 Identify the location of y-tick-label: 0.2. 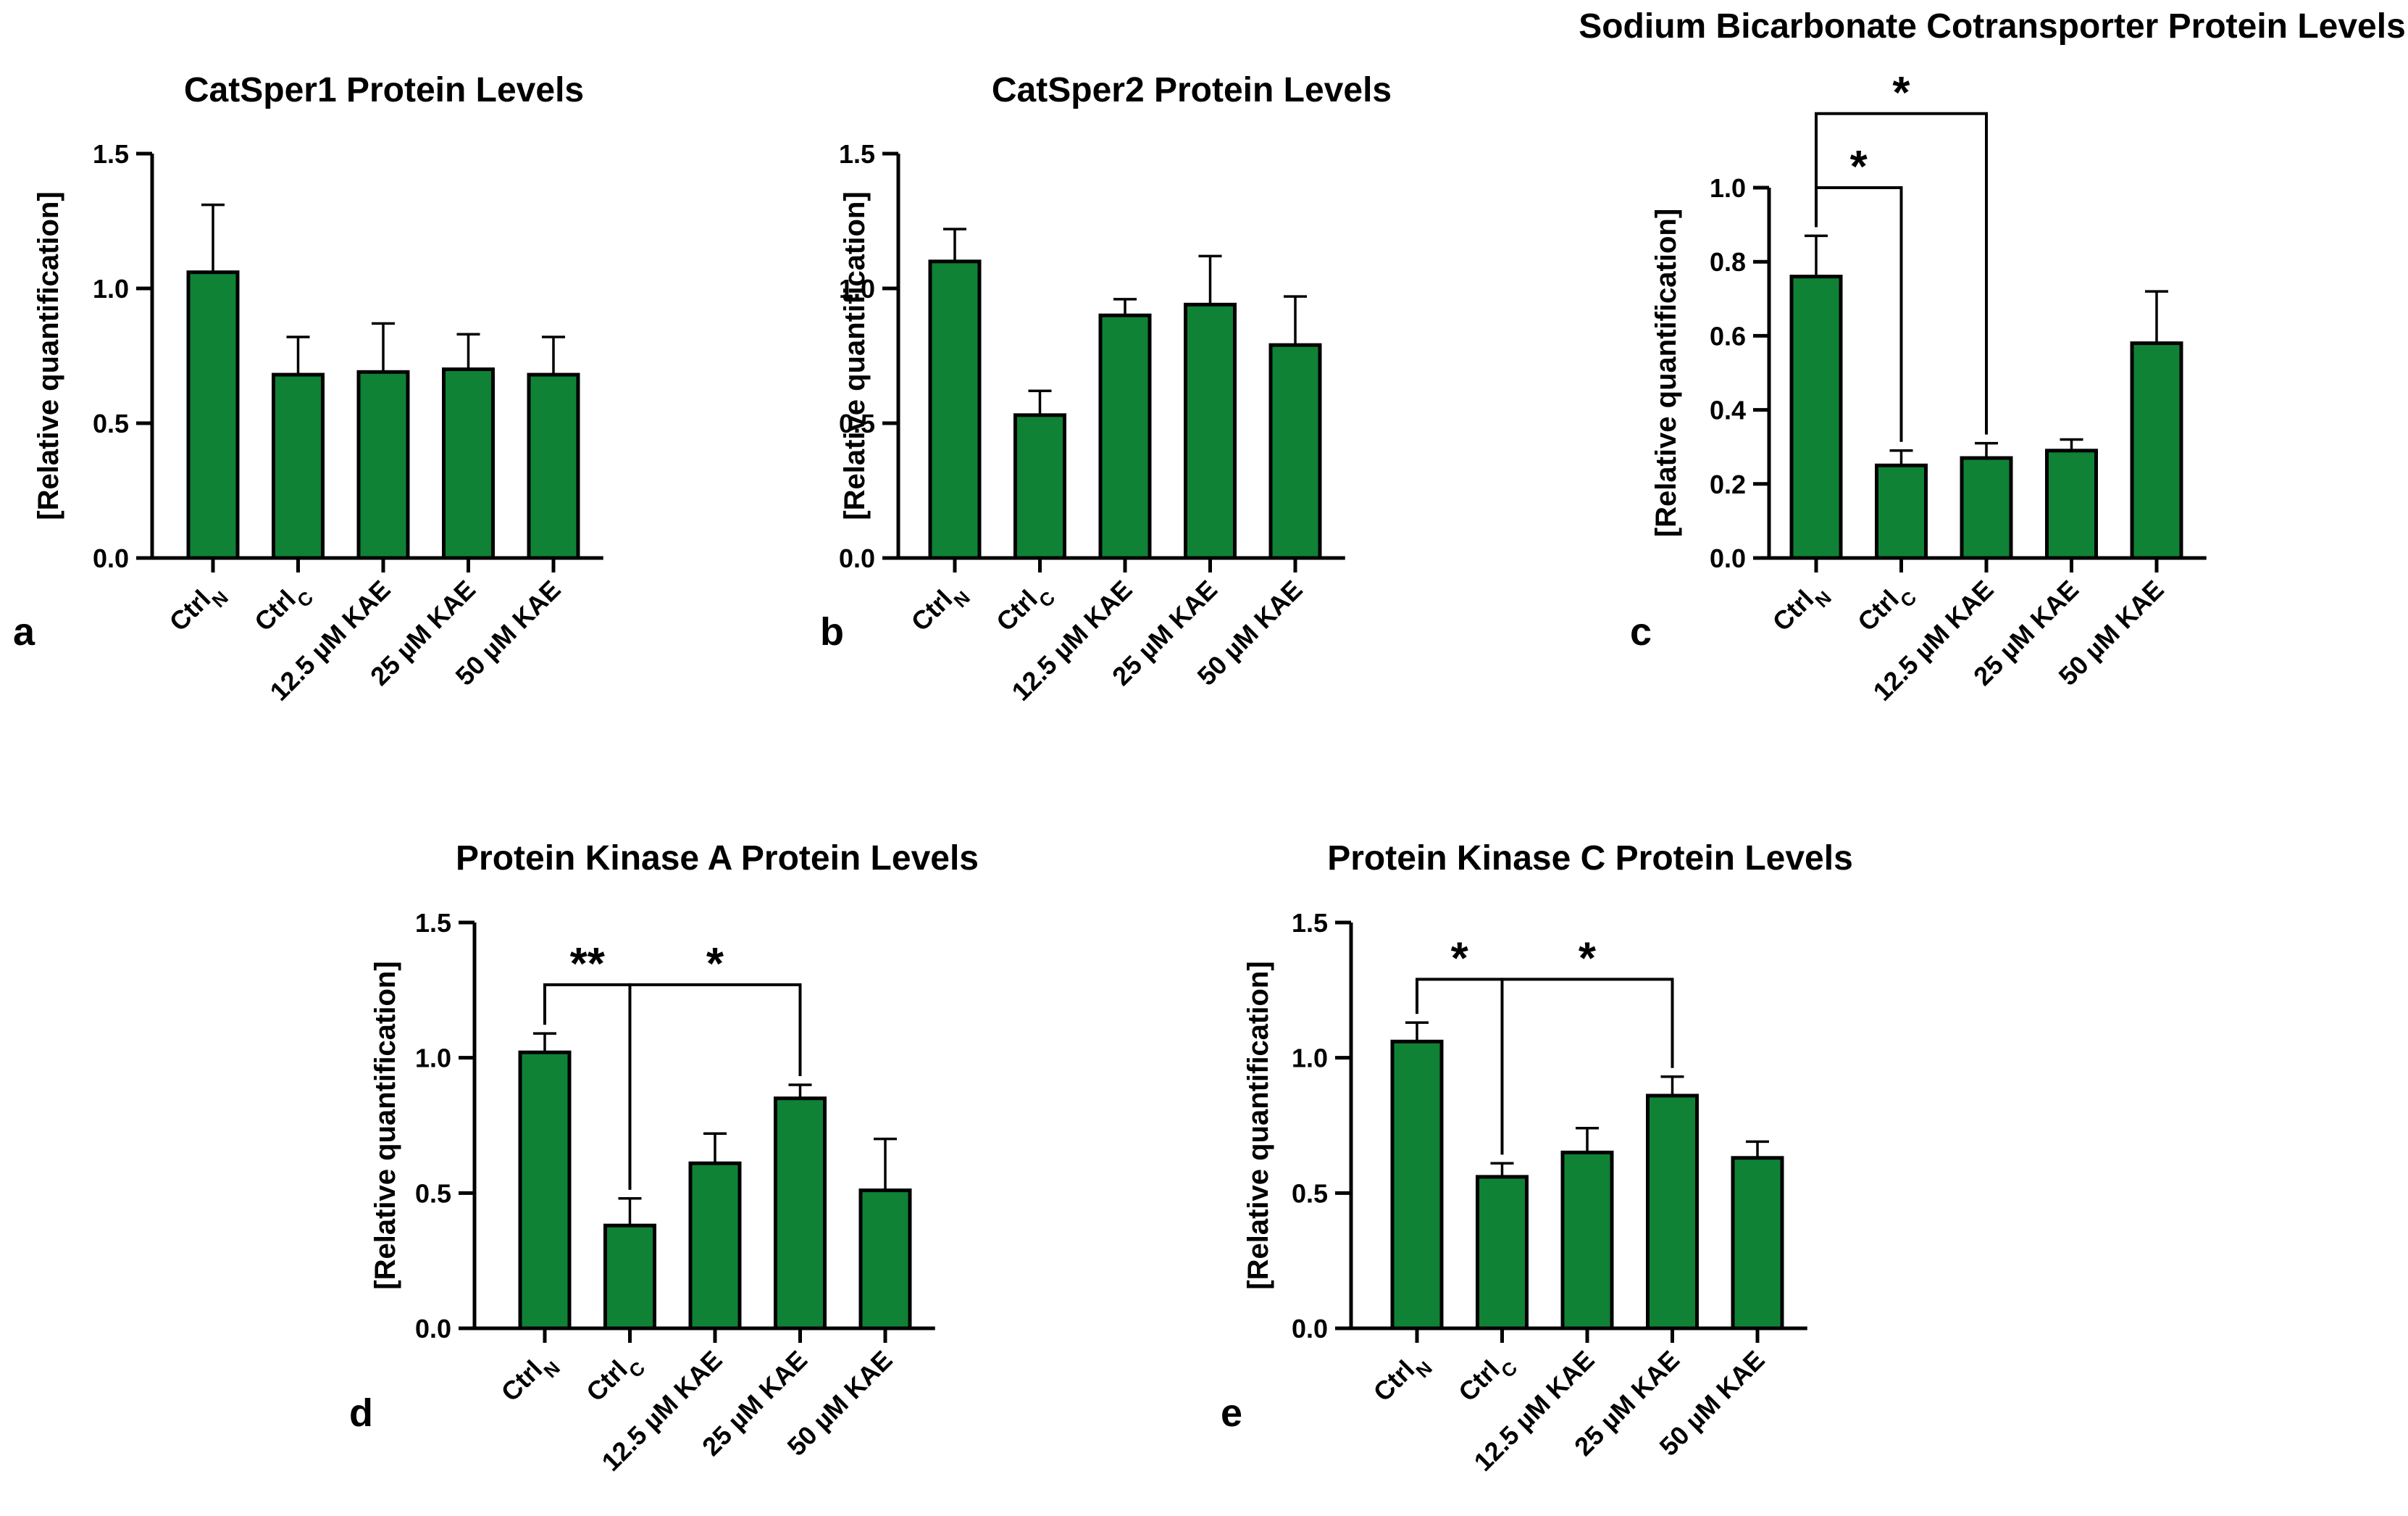
(1728, 485).